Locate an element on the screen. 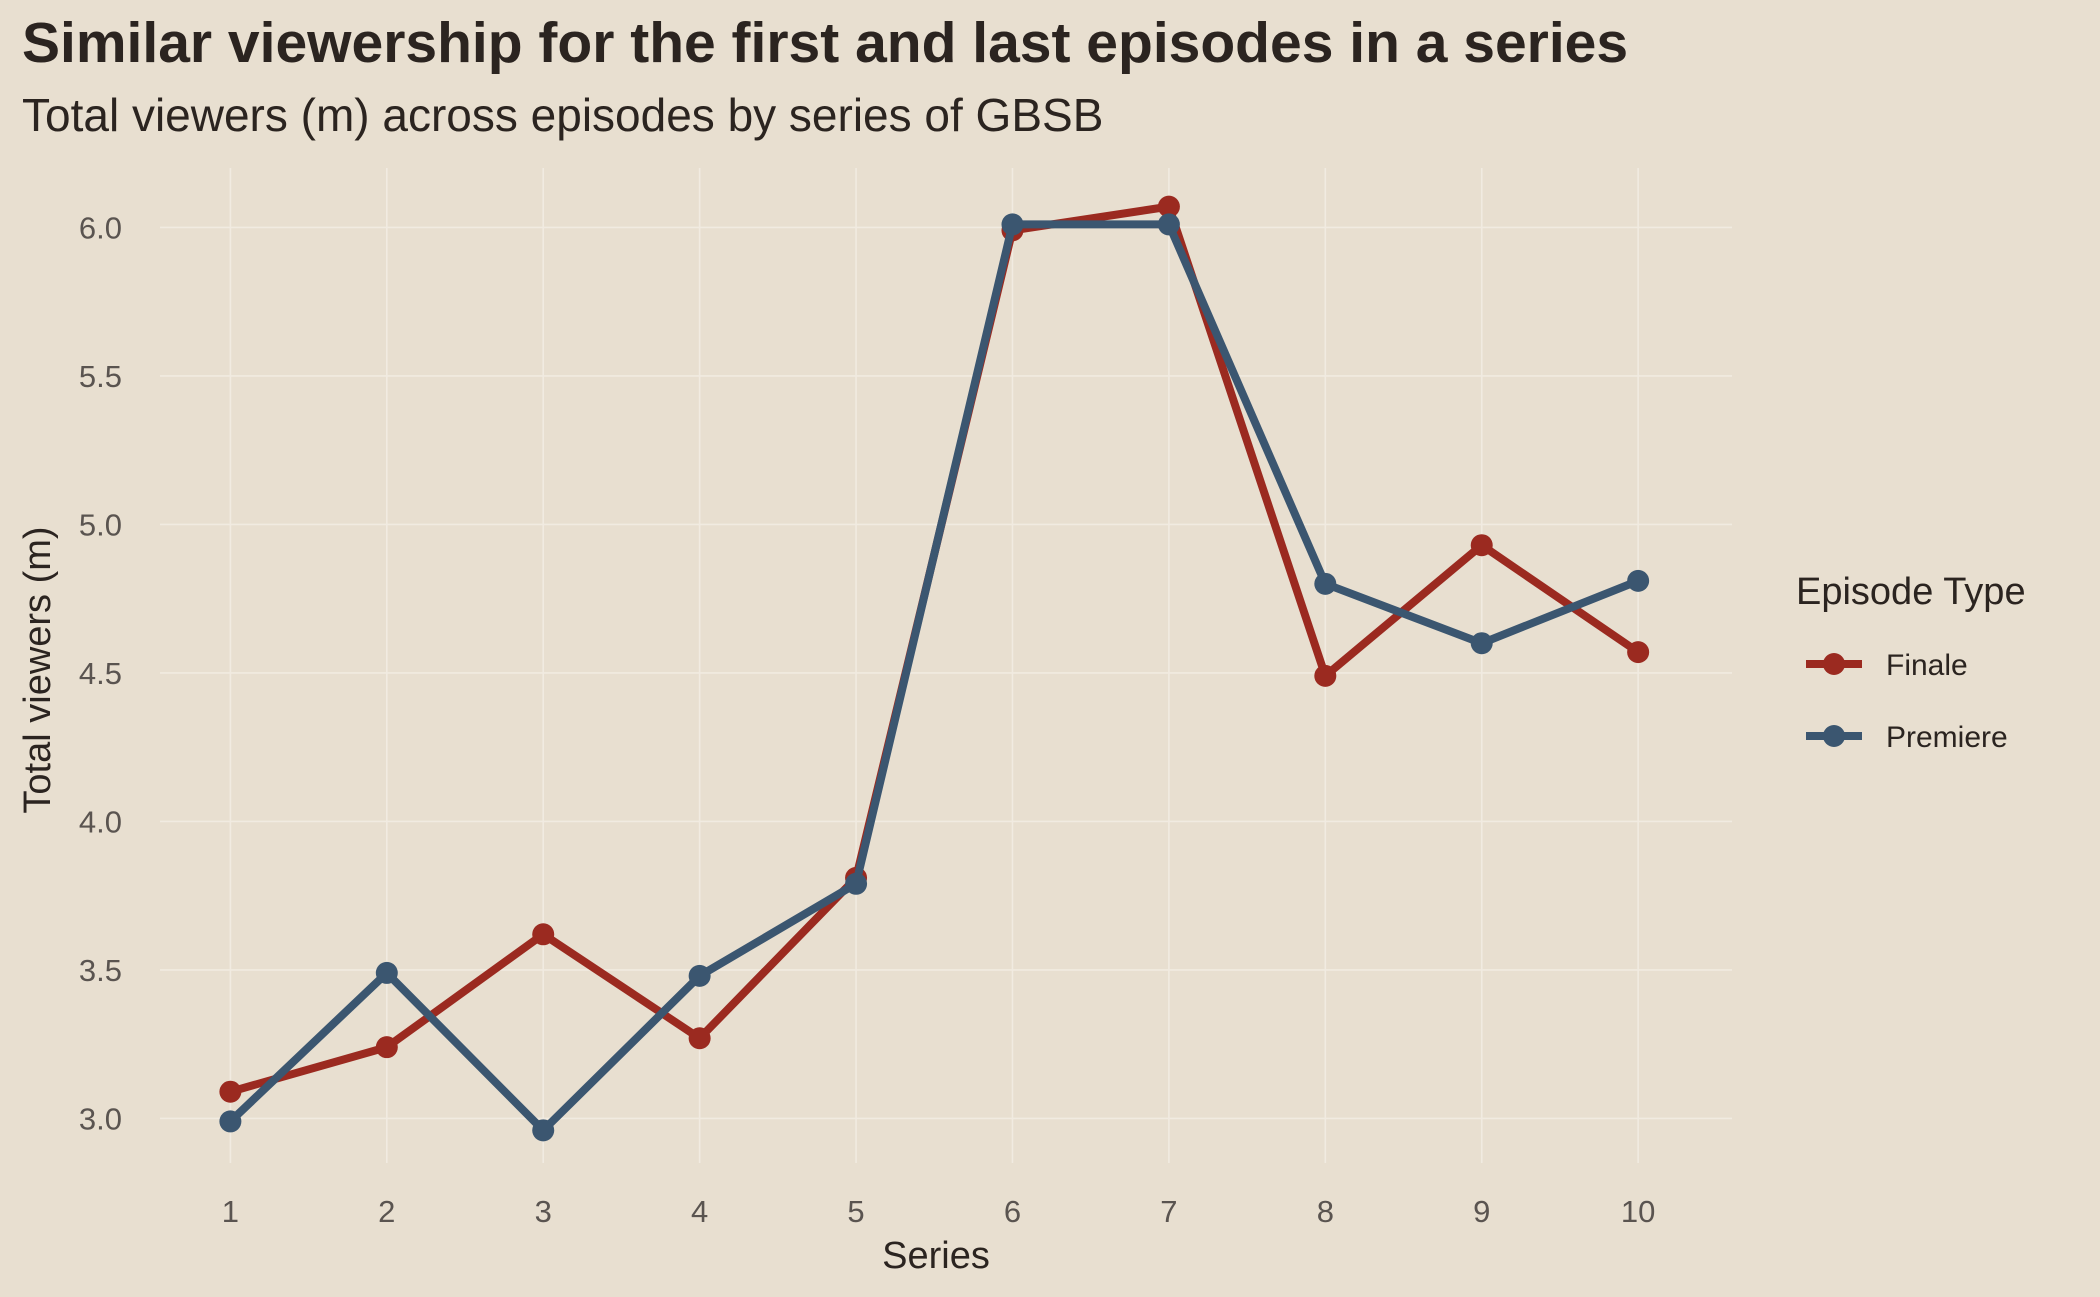 This screenshot has height=1297, width=2100. y-axis-title: Total viewers (m) is located at coordinates (38, 669).